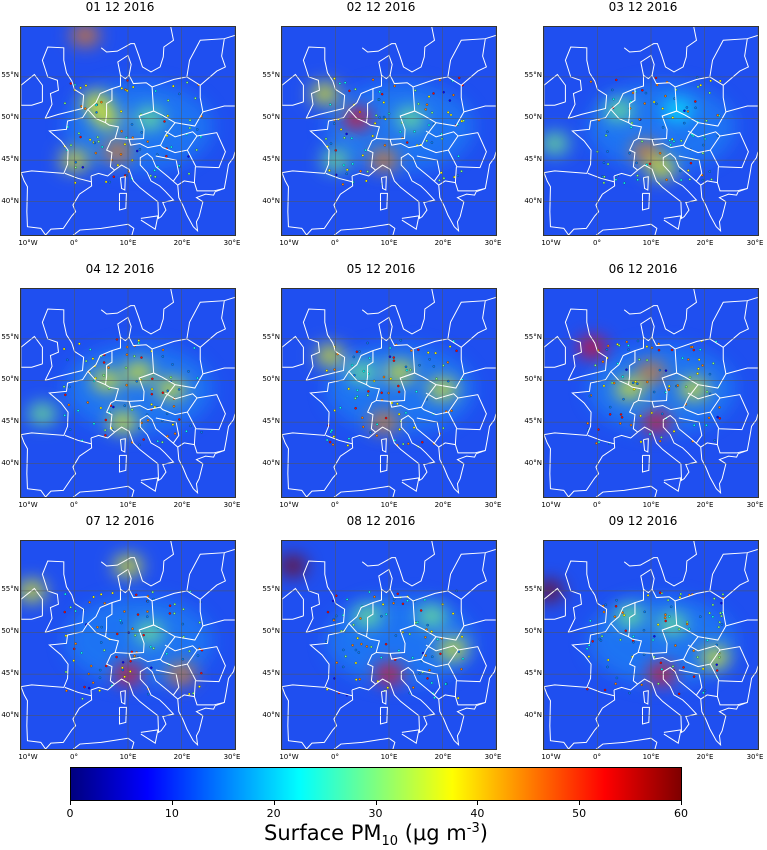 The image size is (767, 850). What do you see at coordinates (493, 505) in the screenshot?
I see `longitude-tick-label: 30°E` at bounding box center [493, 505].